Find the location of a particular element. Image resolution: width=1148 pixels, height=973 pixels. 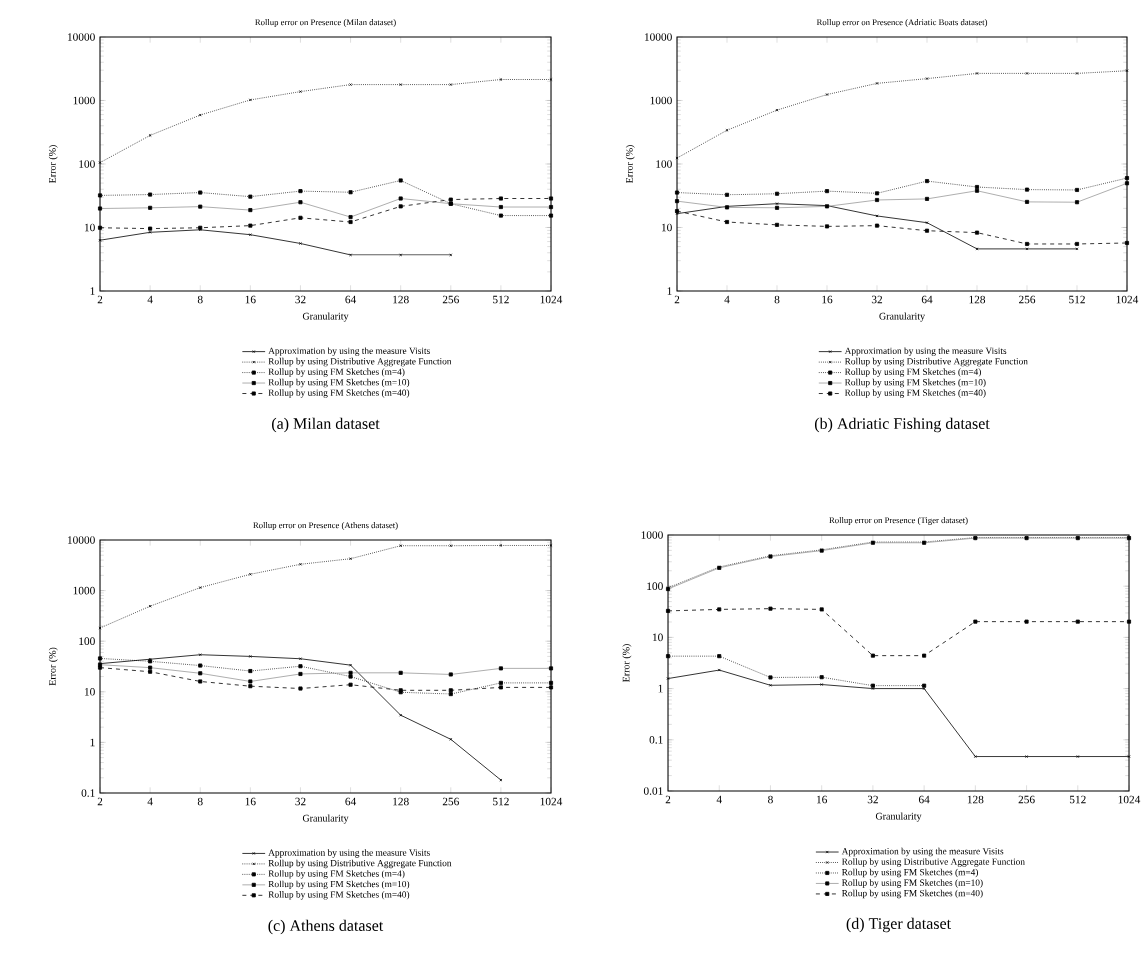

text: (c) Athens dataset is located at coordinates (326, 927).